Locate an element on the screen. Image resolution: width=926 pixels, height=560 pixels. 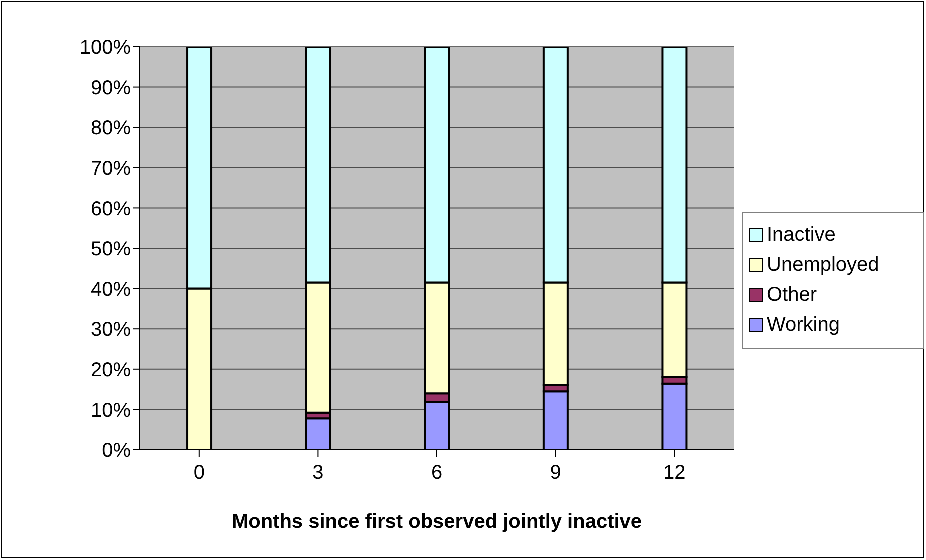
x-tick-label: 0 is located at coordinates (199, 473).